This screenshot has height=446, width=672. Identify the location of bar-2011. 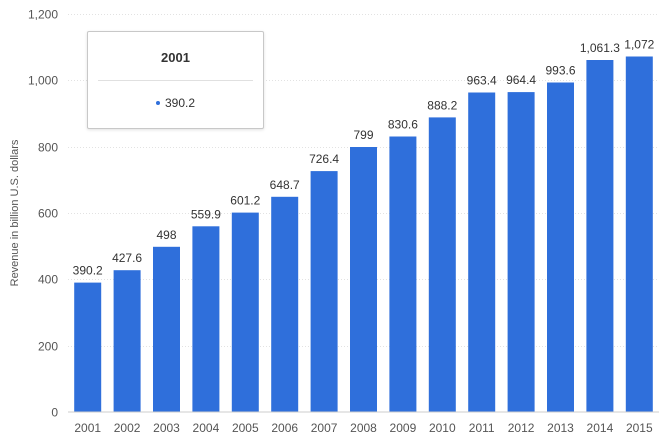
(482, 252).